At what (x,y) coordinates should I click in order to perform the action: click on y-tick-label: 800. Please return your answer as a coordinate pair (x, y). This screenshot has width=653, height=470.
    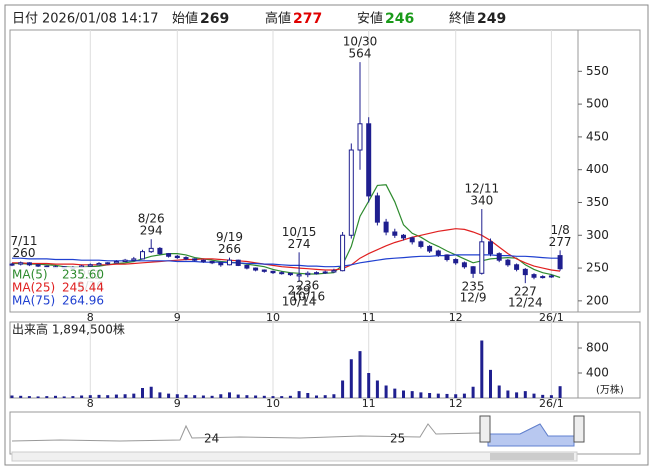
    Looking at the image, I should click on (597, 348).